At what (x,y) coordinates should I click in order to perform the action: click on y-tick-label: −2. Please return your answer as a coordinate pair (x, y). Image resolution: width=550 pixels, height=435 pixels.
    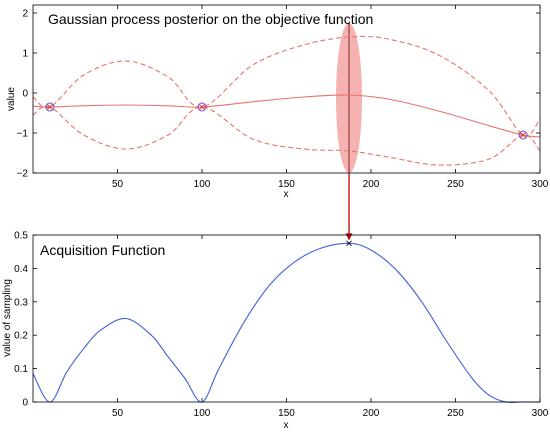
    Looking at the image, I should click on (23, 174).